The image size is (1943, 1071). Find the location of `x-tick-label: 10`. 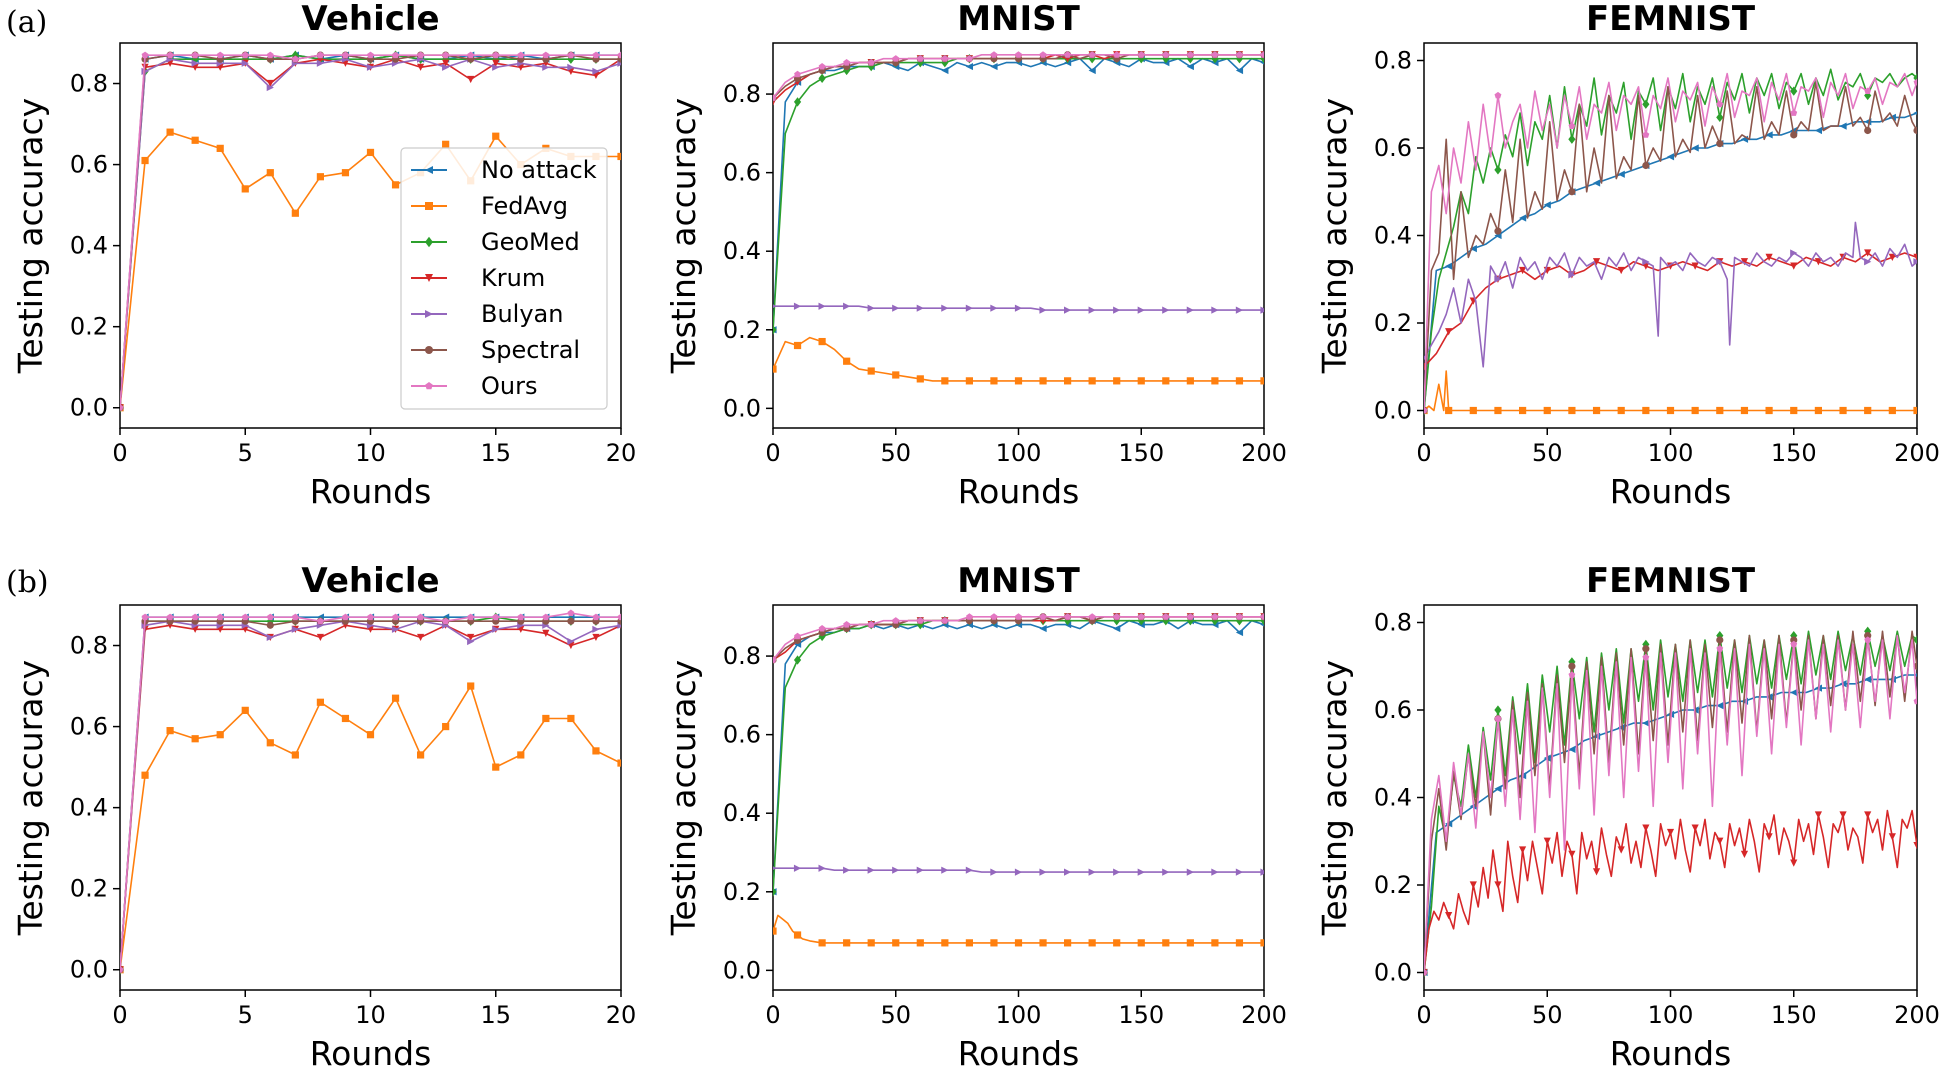

x-tick-label: 10 is located at coordinates (370, 1015).